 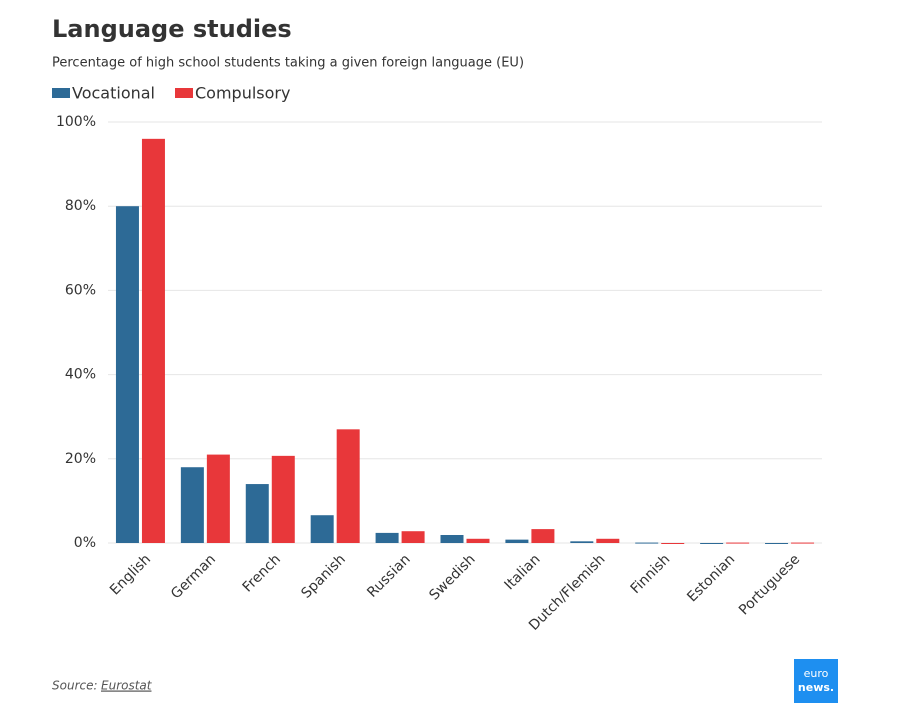 I want to click on legend-label: Compulsory, so click(x=242, y=93).